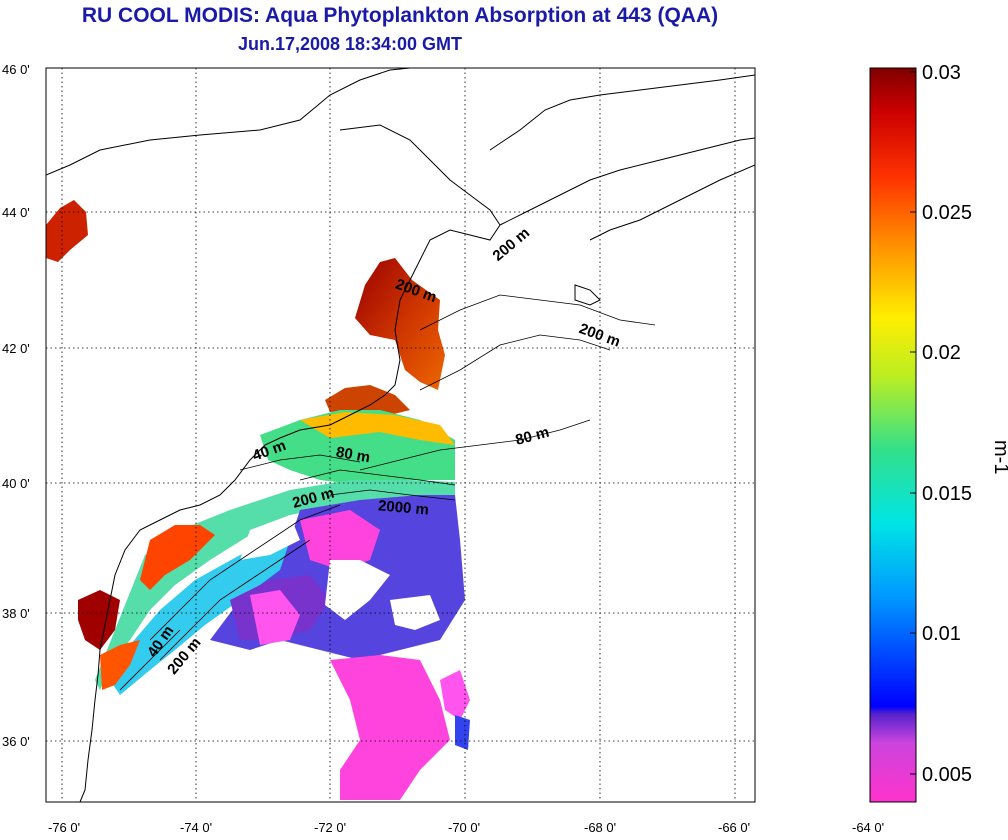  I want to click on lat-tick-40: 40 0', so click(16, 483).